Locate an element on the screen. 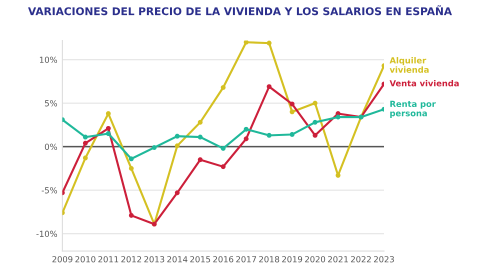 This screenshot has height=270, width=480. x-tick-label: 2023 is located at coordinates (384, 259).